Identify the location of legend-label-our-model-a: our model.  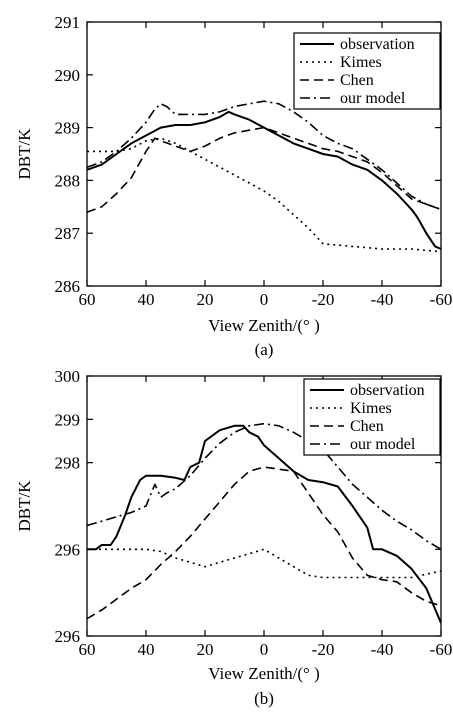
(373, 98).